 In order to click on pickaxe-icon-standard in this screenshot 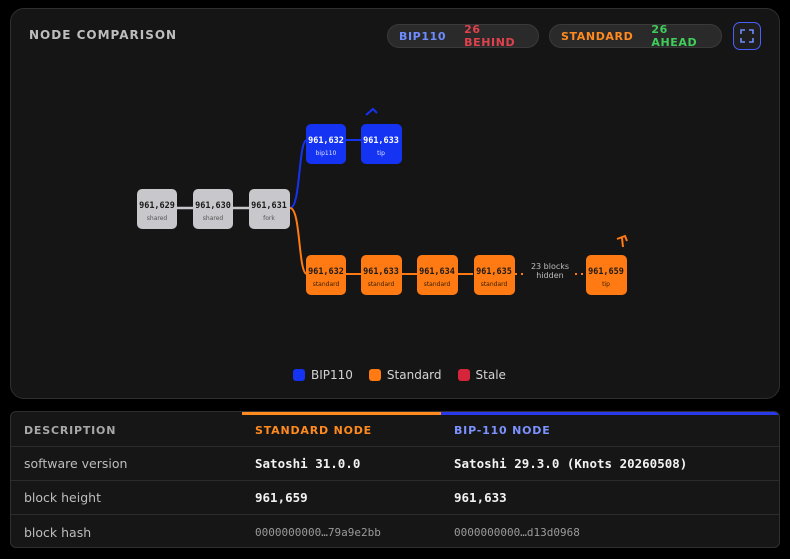, I will do `click(622, 241)`.